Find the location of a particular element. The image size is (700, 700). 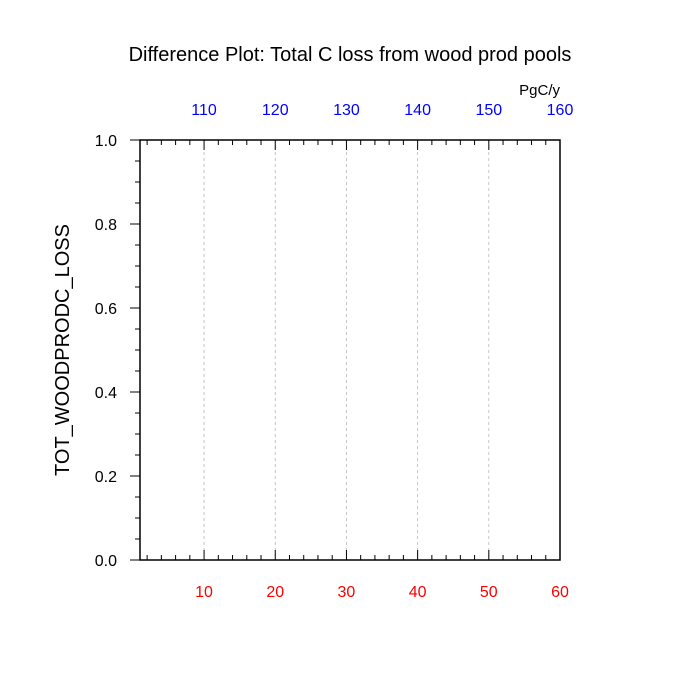

y-tick-label: 1.0 is located at coordinates (106, 141).